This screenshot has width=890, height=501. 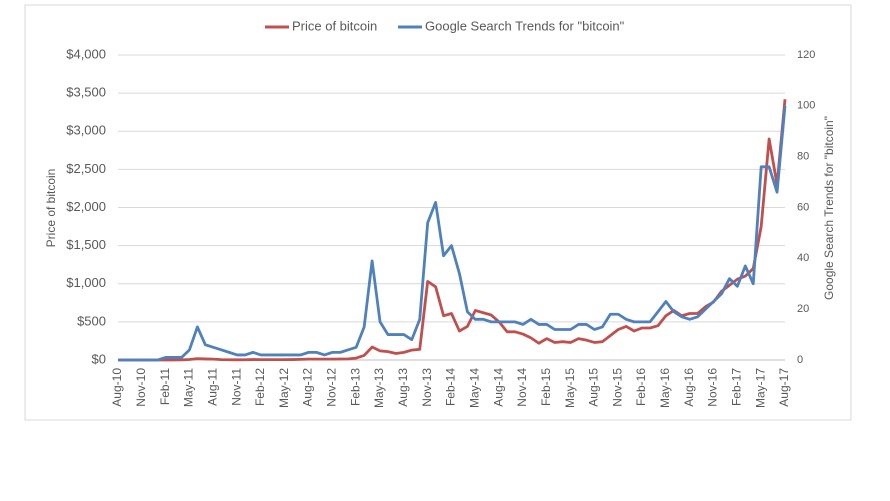 I want to click on x-tick-label: Nov-15, so click(x=617, y=387).